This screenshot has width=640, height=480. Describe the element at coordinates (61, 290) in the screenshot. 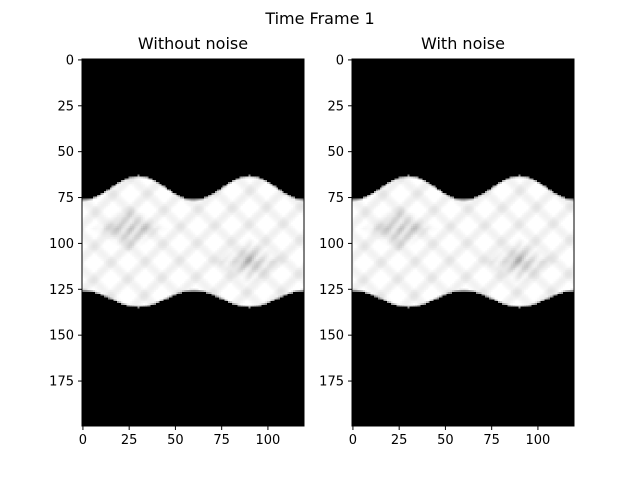

I see `left-y-tick-label: 125` at that location.